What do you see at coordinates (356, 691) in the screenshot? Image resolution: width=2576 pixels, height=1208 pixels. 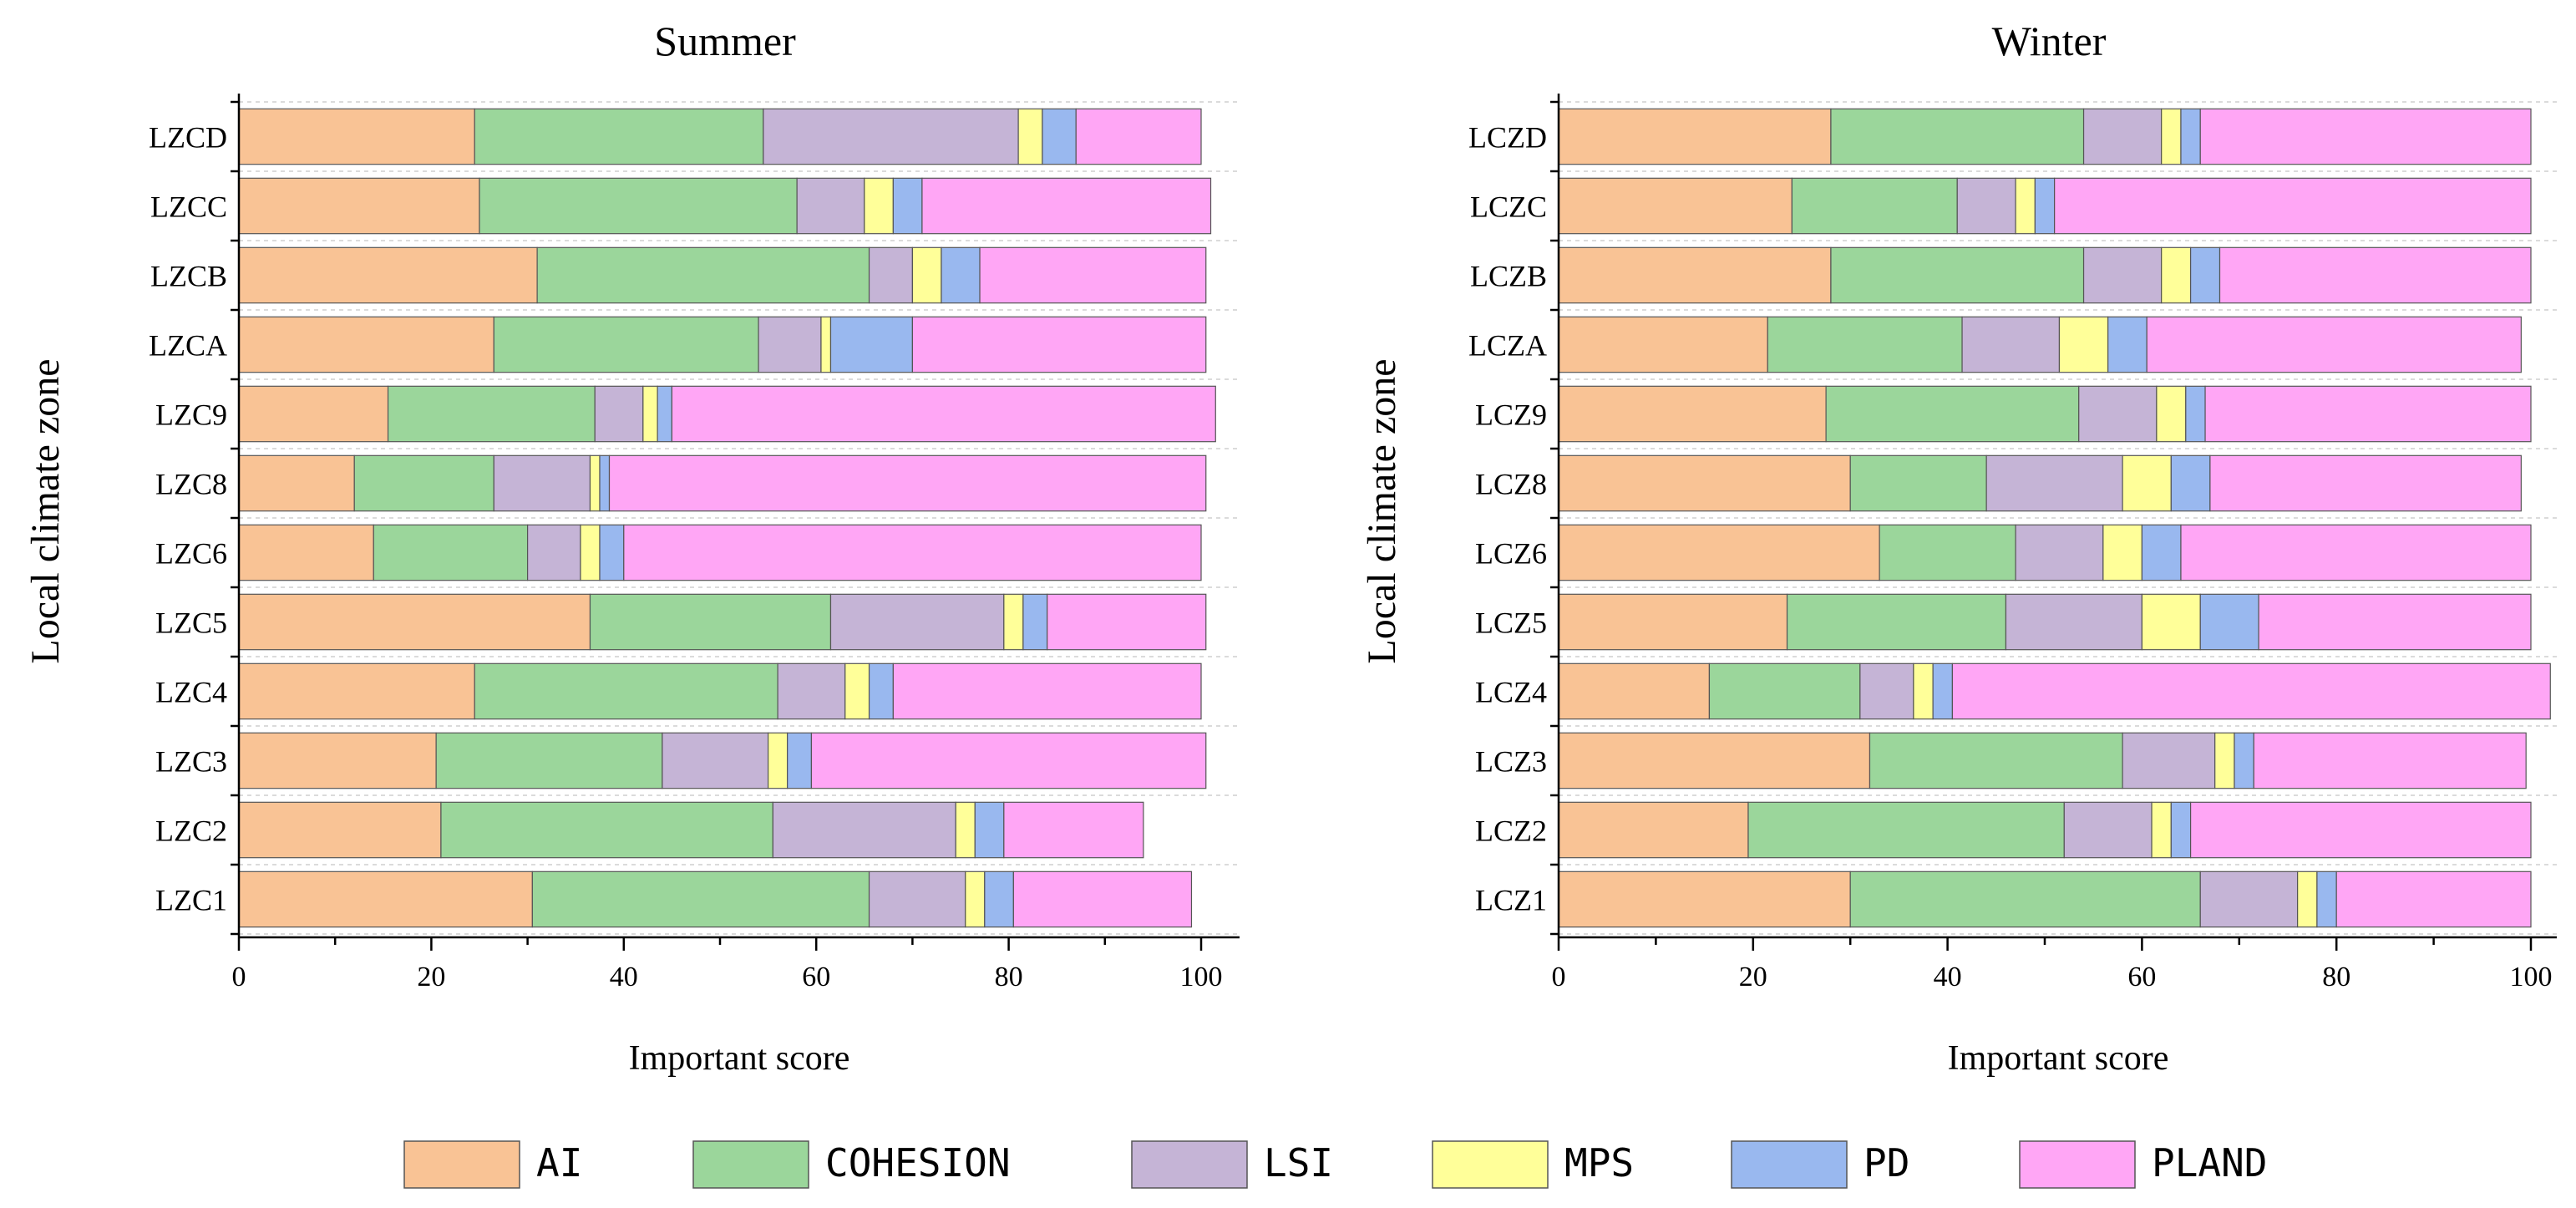 I see `summer-bar-lzc4-ai` at bounding box center [356, 691].